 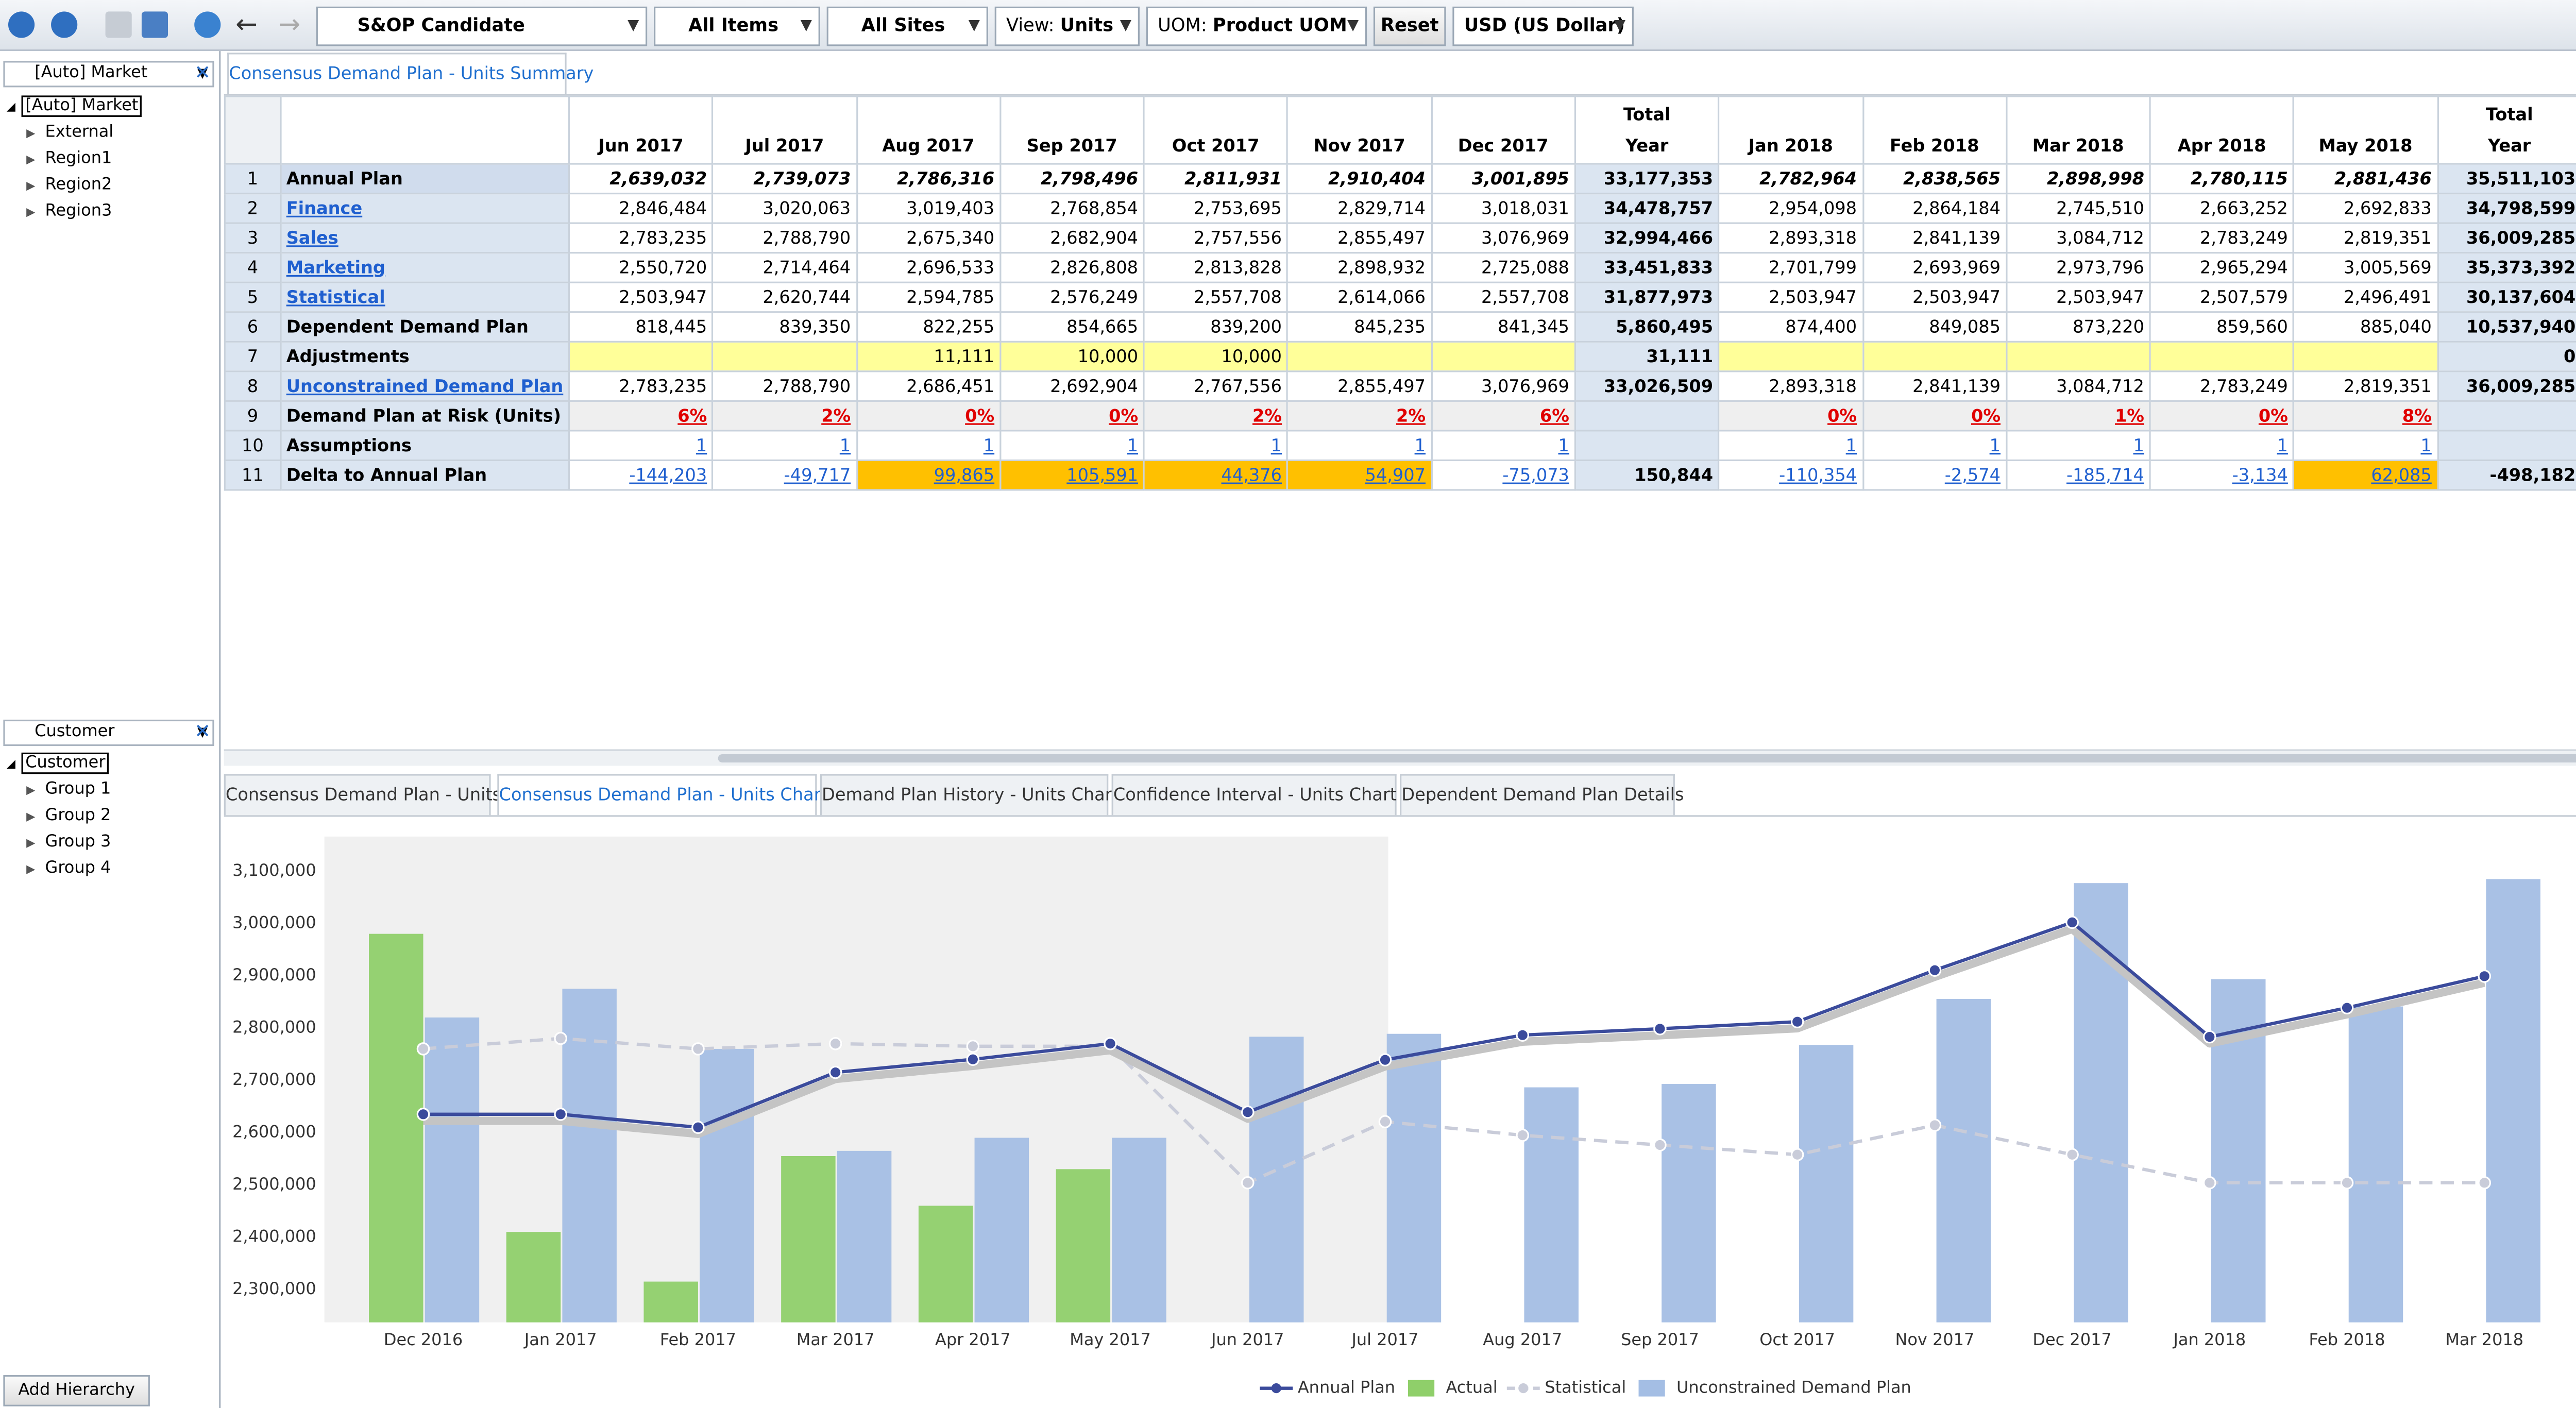 What do you see at coordinates (274, 922) in the screenshot?
I see `y-tick-label: 3,000,000` at bounding box center [274, 922].